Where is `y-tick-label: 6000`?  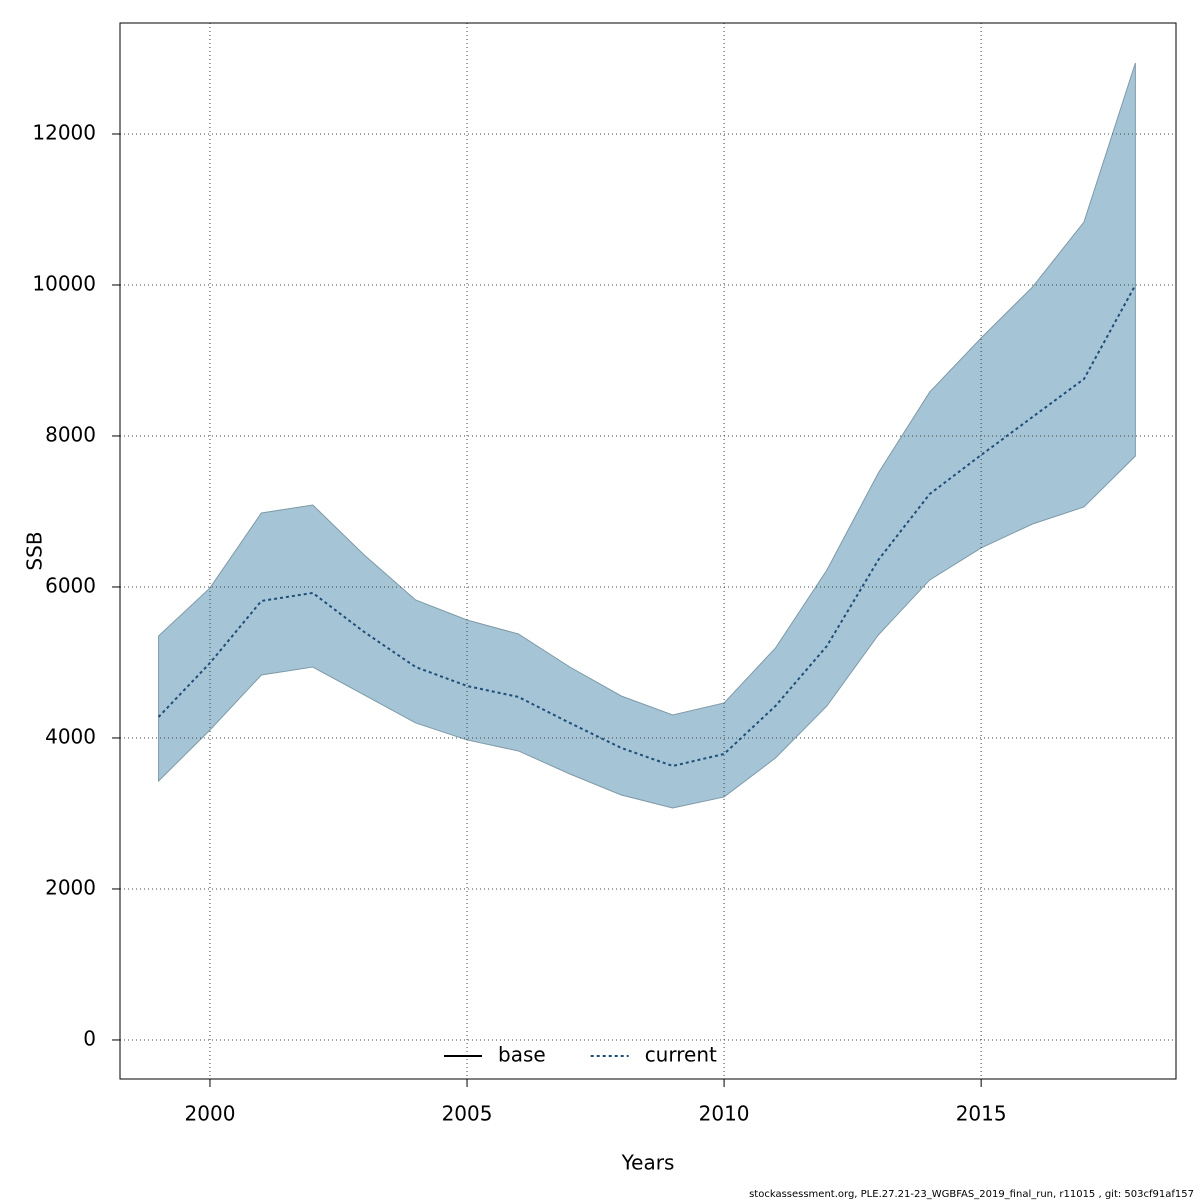 y-tick-label: 6000 is located at coordinates (70, 585).